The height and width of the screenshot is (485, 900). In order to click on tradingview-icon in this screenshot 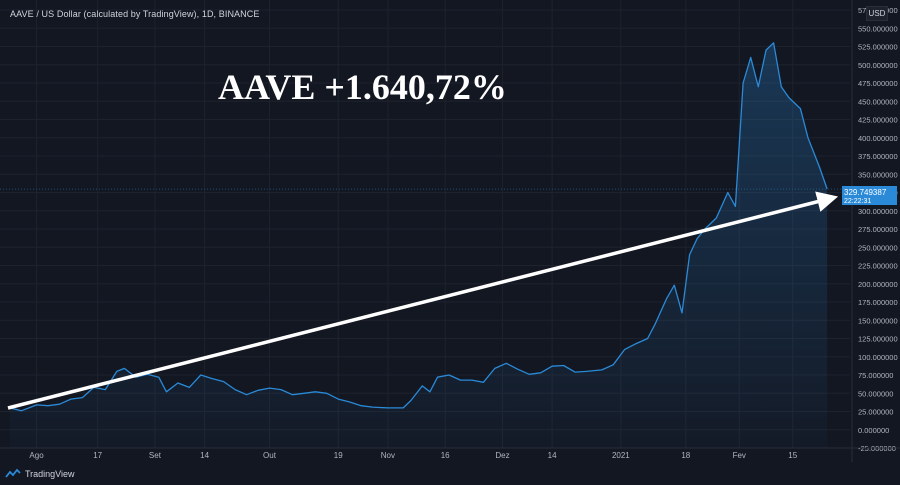, I will do `click(13, 473)`.